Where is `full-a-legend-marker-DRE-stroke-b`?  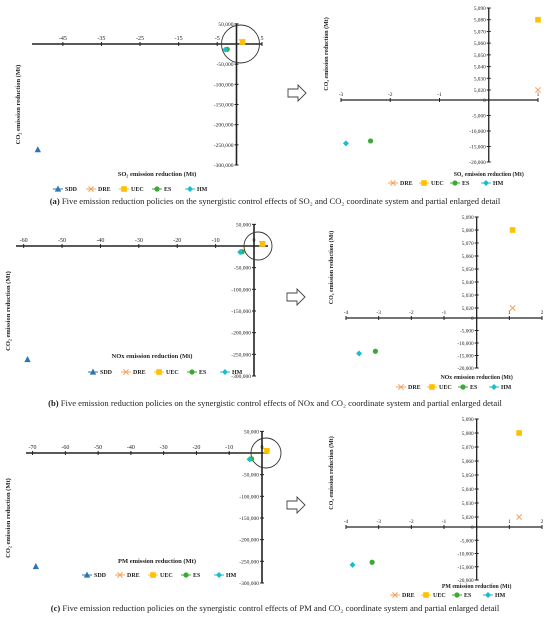 full-a-legend-marker-DRE-stroke-b is located at coordinates (91, 189).